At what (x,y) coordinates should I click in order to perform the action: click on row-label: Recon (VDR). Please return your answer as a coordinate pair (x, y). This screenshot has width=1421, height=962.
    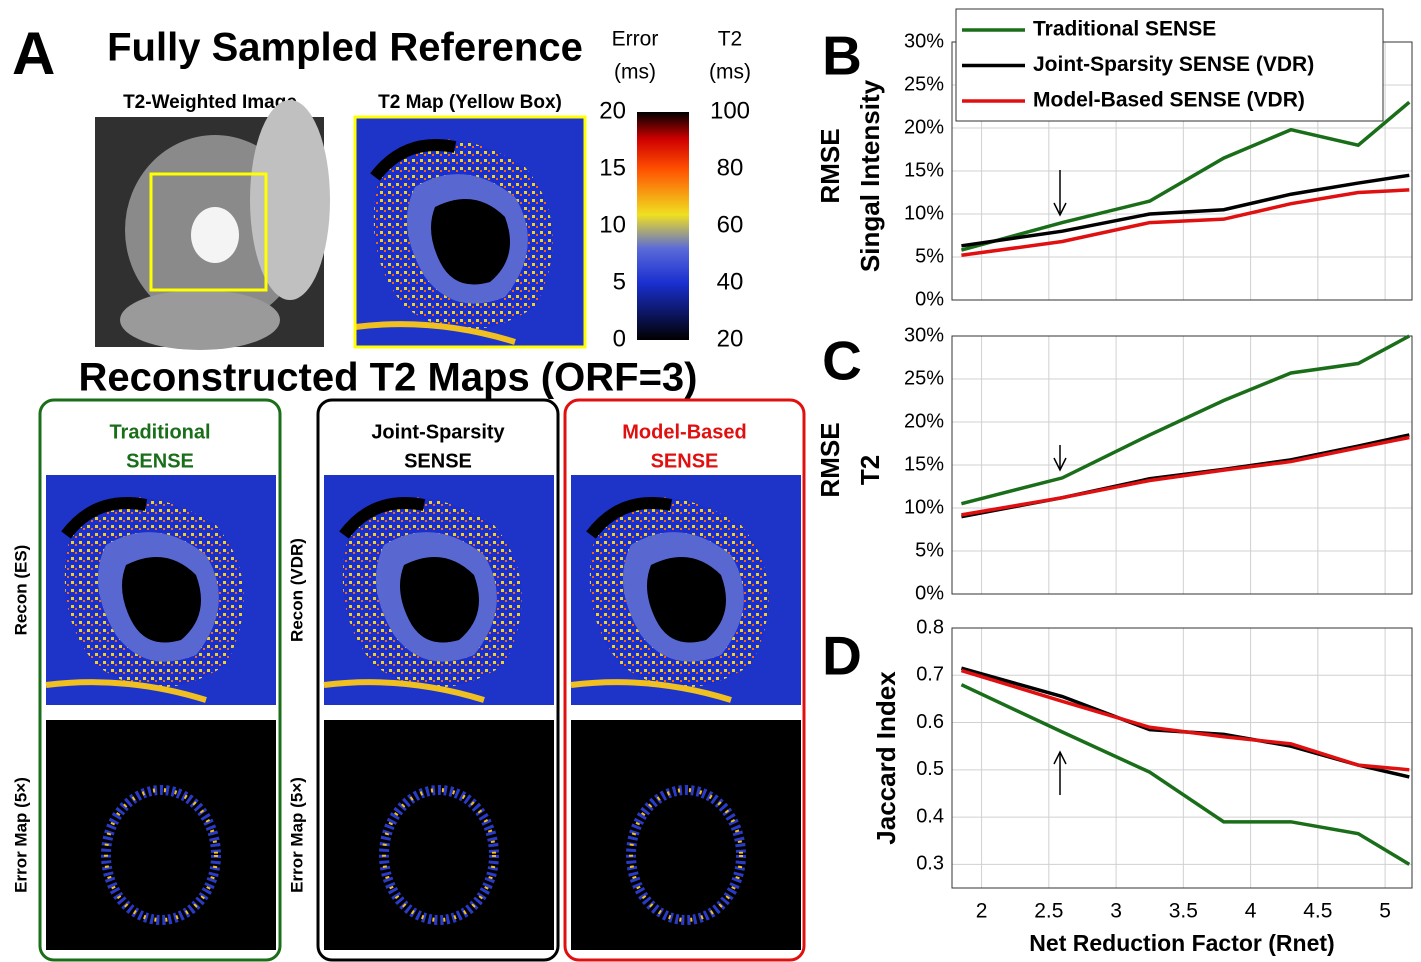
    Looking at the image, I should click on (296, 590).